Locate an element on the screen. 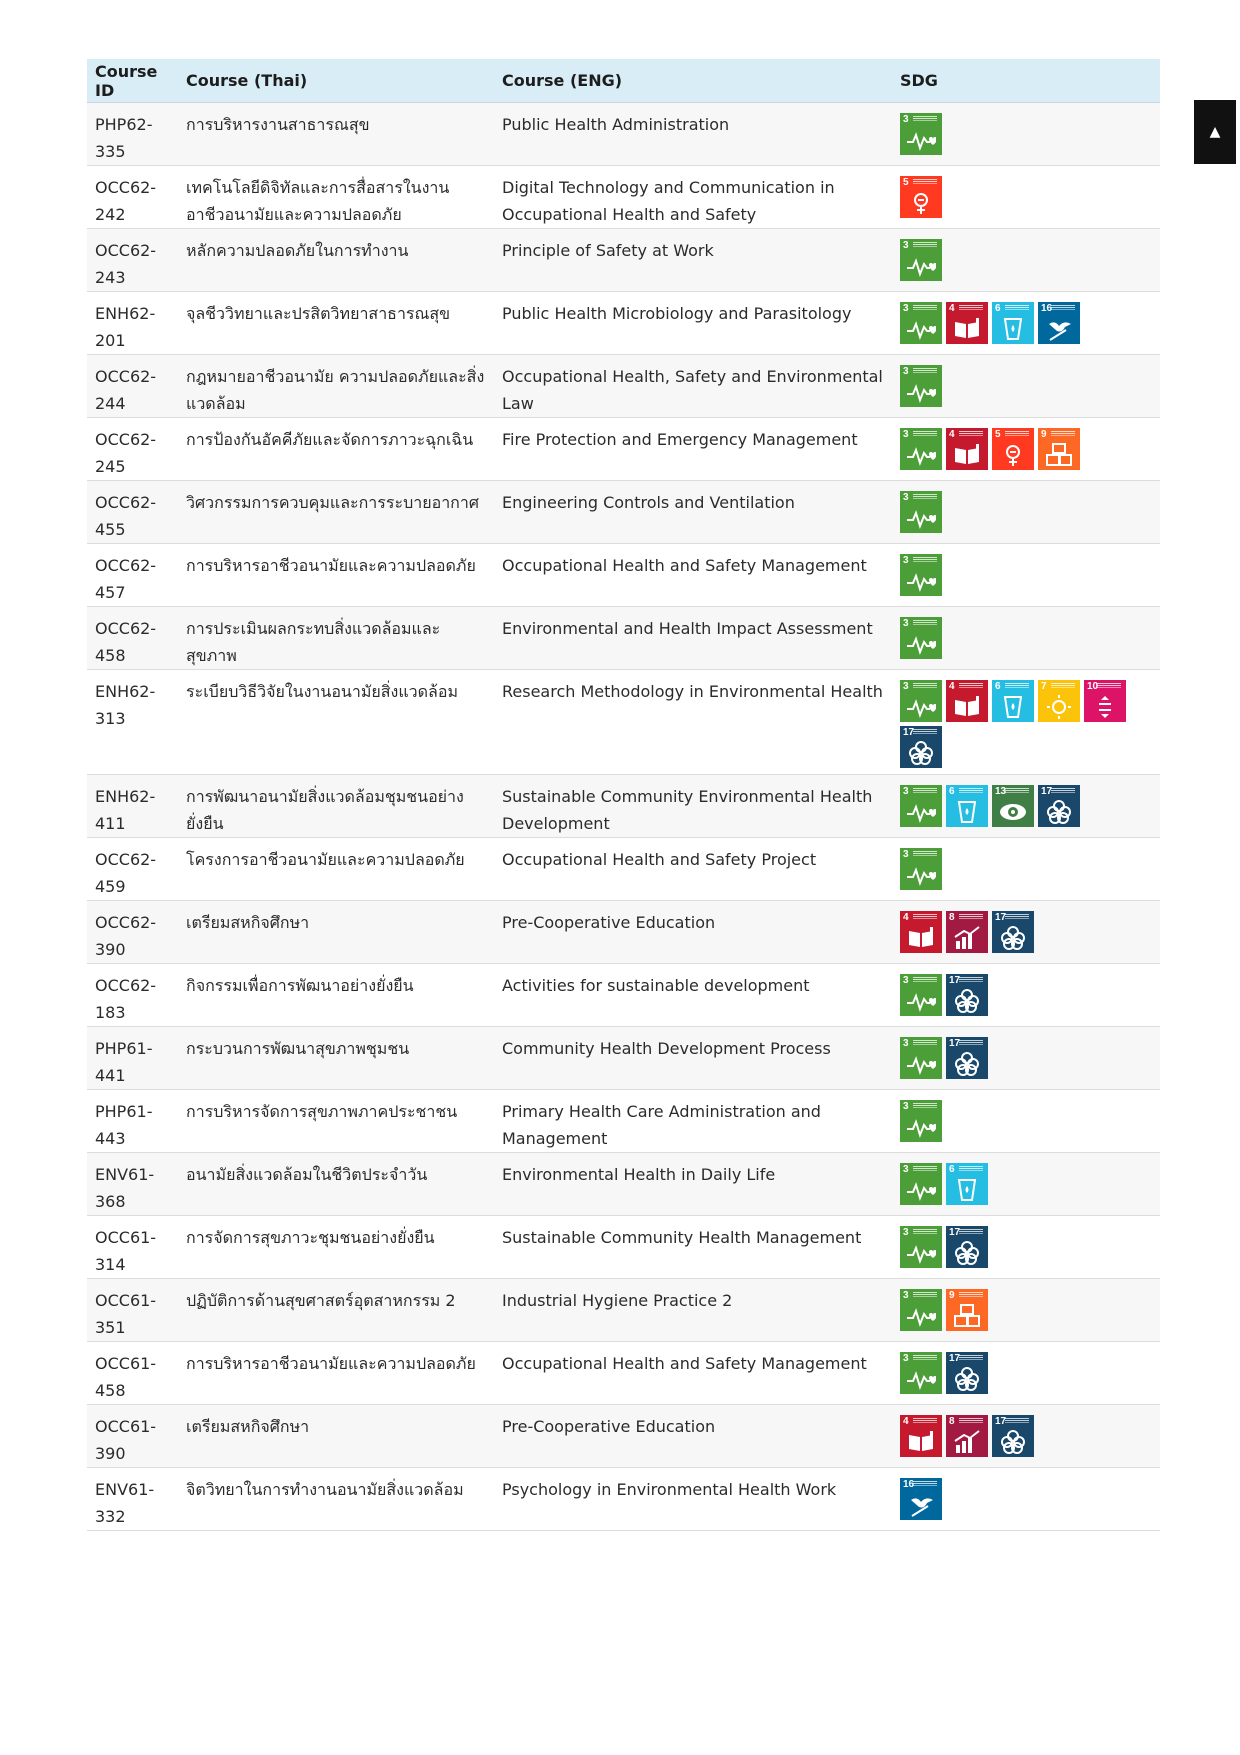 The height and width of the screenshot is (1755, 1240). course-thai-cell: ปฏิบัติการด้านสุขศาสตร์อุตสาหกรรม 2 is located at coordinates (336, 1310).